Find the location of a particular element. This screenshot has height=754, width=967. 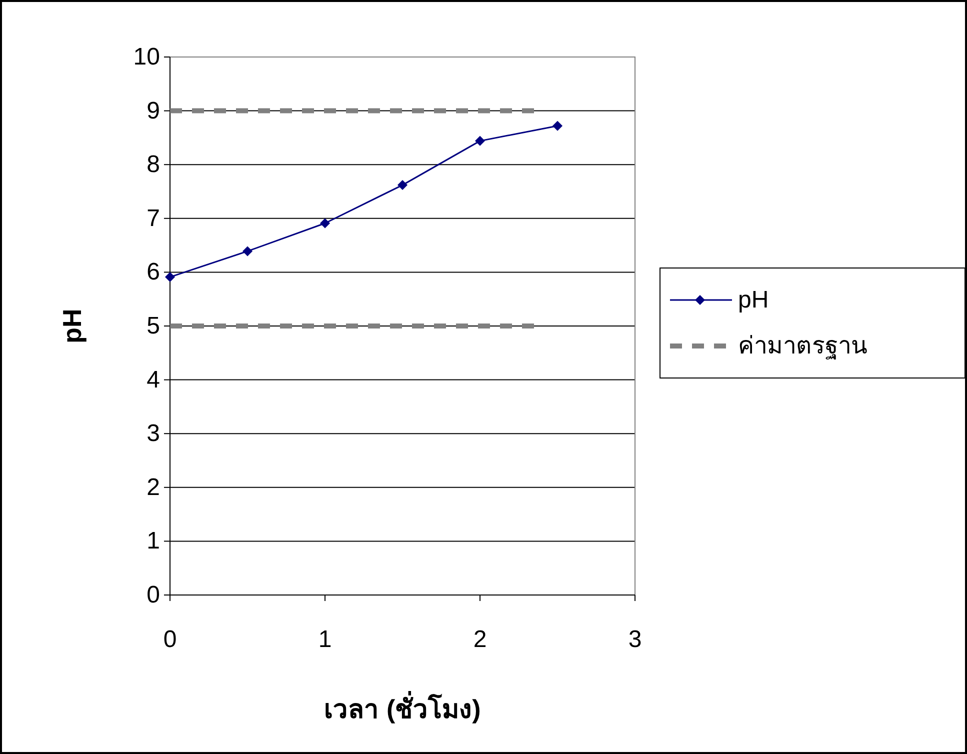

y-tick-label: 0 is located at coordinates (153, 595).